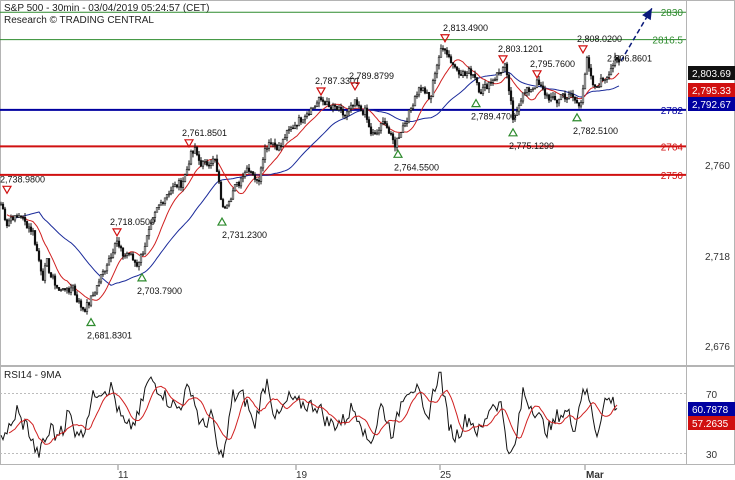 The image size is (735, 480). What do you see at coordinates (595, 131) in the screenshot?
I see `extremum-label: 2,782.5100` at bounding box center [595, 131].